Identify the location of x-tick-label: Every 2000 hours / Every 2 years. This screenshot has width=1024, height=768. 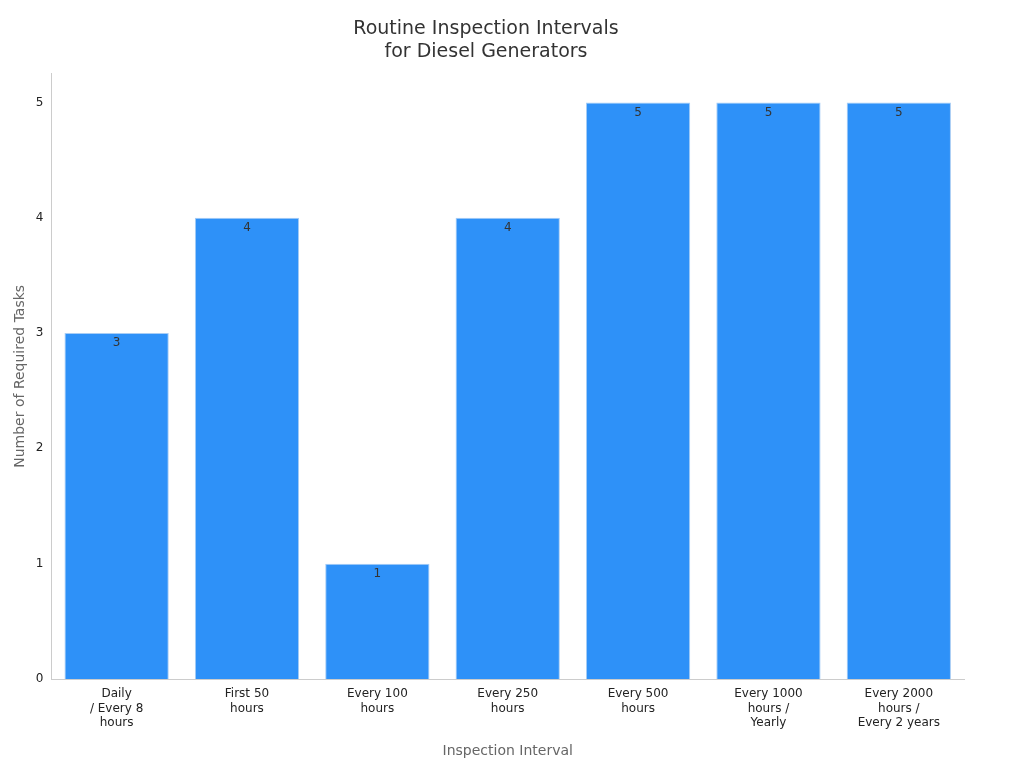
(899, 708).